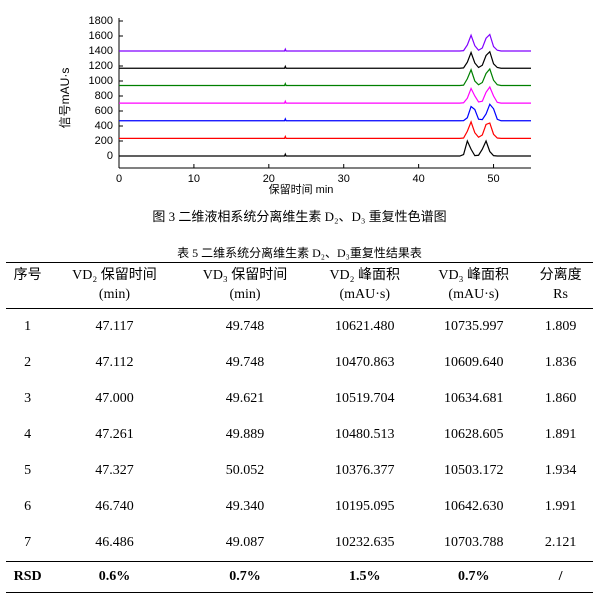 This screenshot has height=604, width=599. Describe the element at coordinates (114, 434) in the screenshot. I see `table-cell: 47.261` at that location.